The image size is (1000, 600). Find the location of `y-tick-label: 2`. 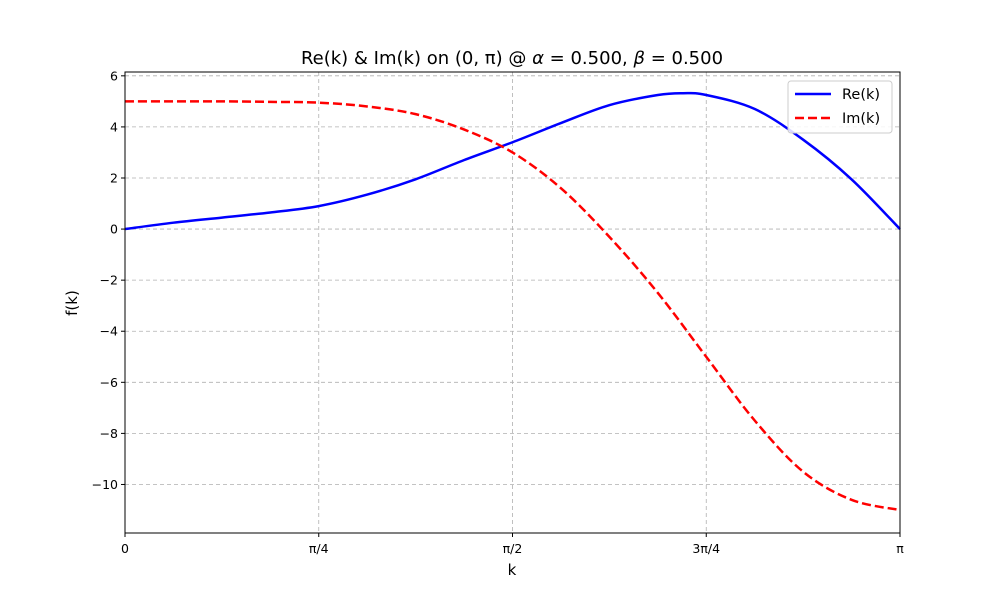

y-tick-label: 2 is located at coordinates (114, 177).